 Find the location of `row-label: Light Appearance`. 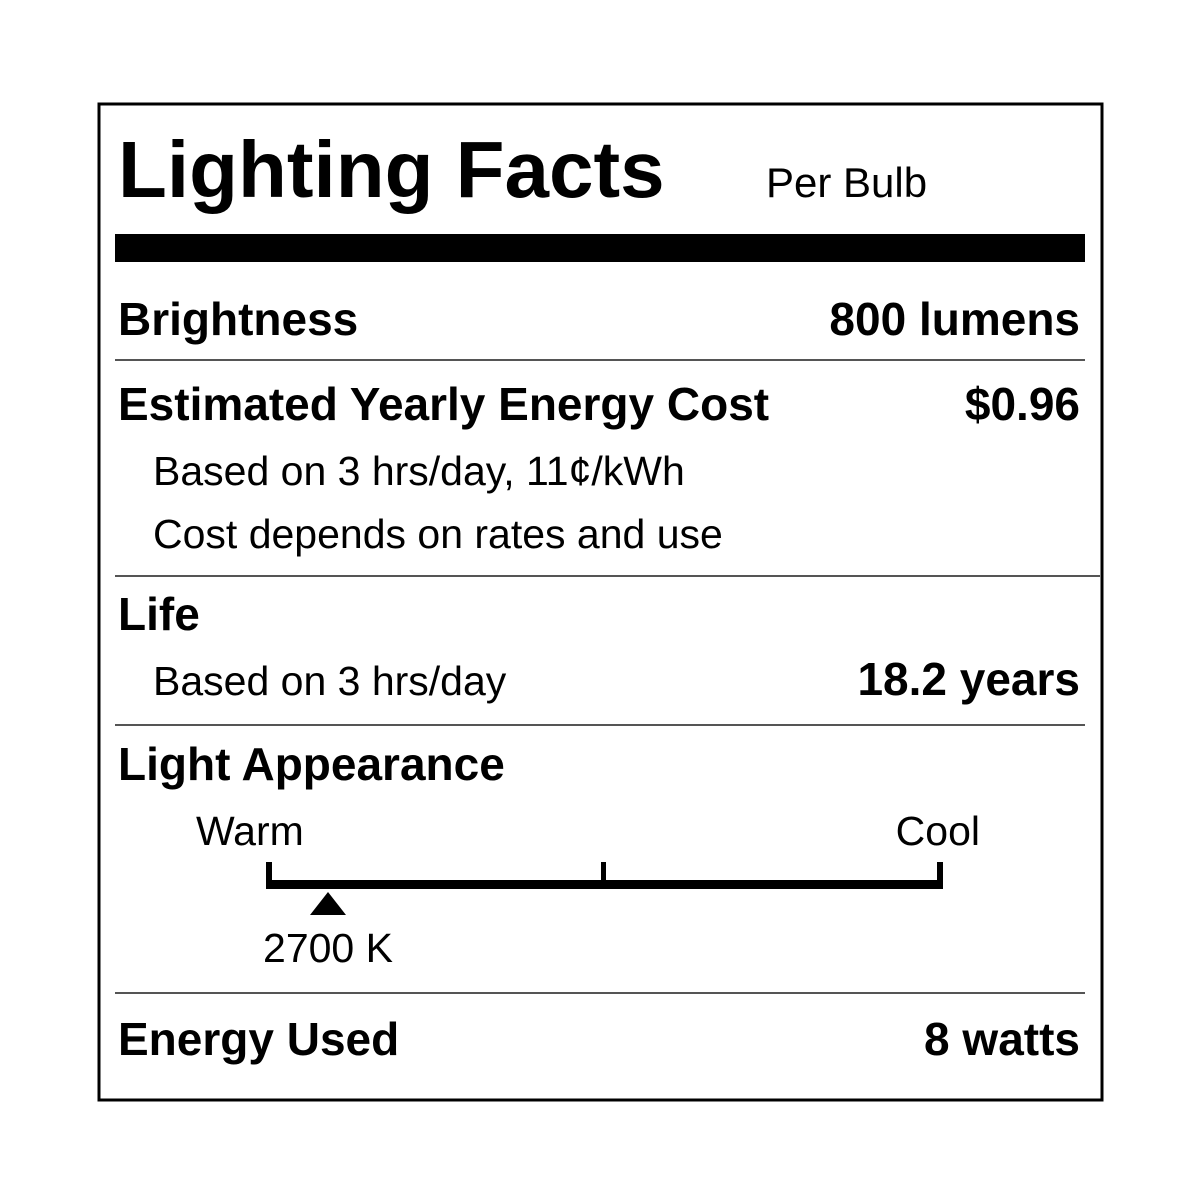

row-label: Light Appearance is located at coordinates (311, 764).